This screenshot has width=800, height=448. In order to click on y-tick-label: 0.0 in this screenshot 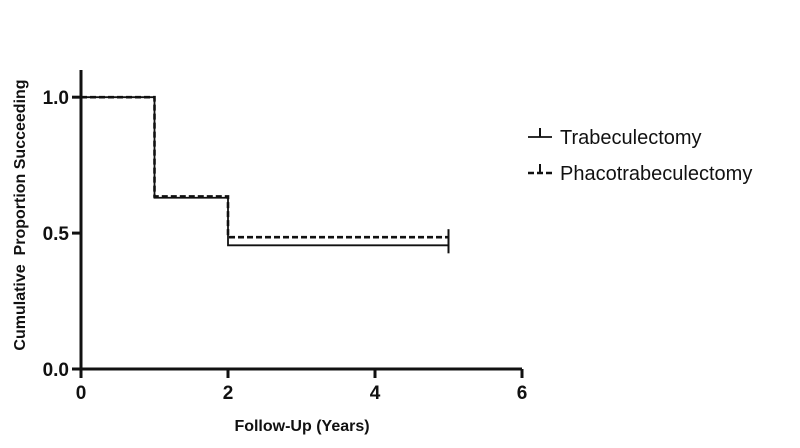, I will do `click(56, 370)`.